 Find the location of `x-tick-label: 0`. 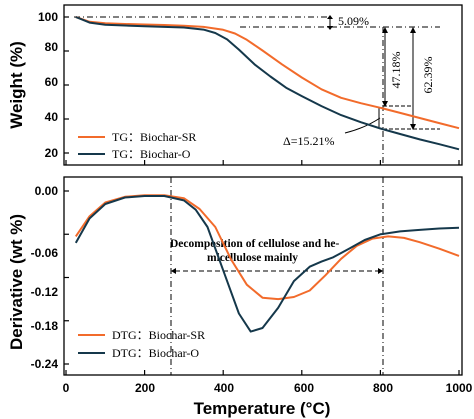

x-tick-label: 0 is located at coordinates (66, 388).